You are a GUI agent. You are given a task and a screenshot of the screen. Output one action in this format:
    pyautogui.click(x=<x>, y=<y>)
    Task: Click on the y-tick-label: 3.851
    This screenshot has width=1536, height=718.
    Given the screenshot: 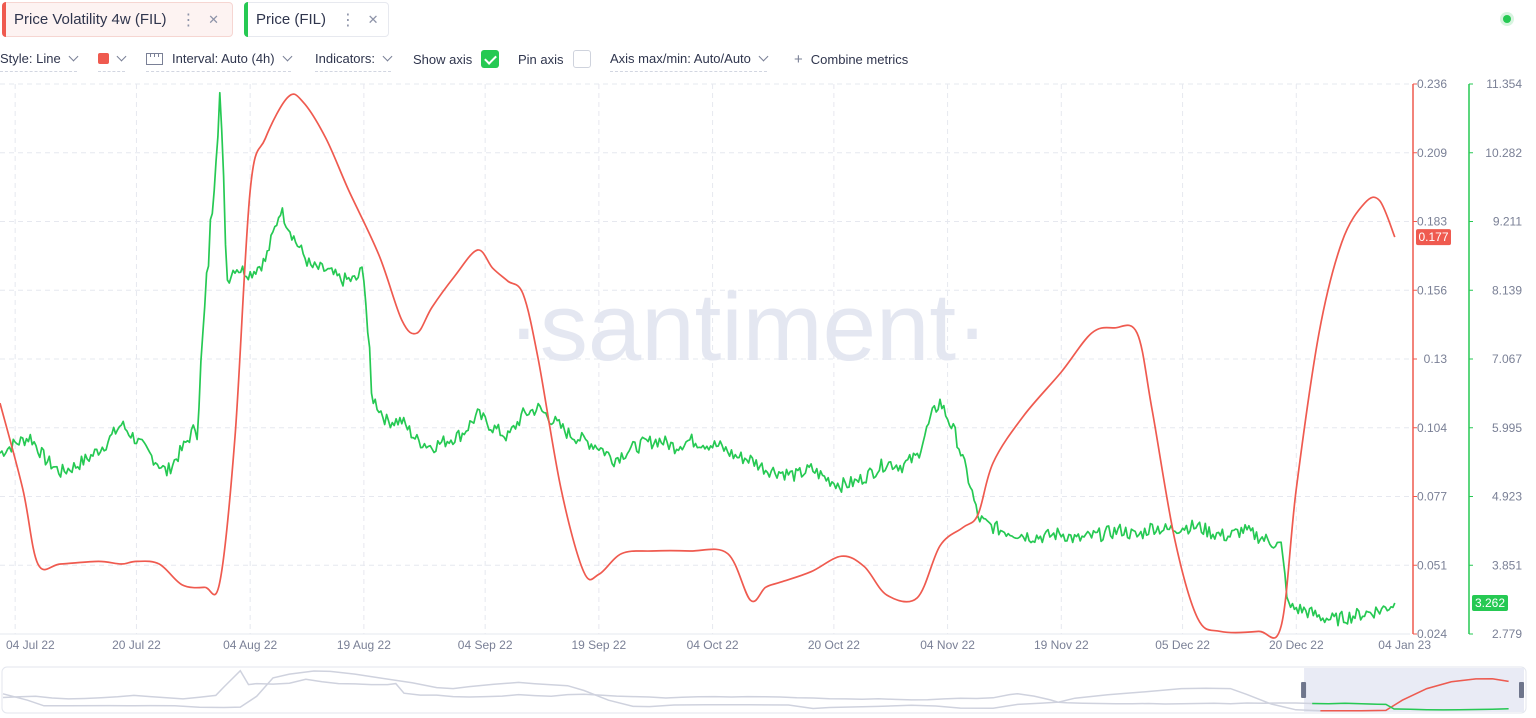 What is the action you would take?
    pyautogui.click(x=1507, y=565)
    